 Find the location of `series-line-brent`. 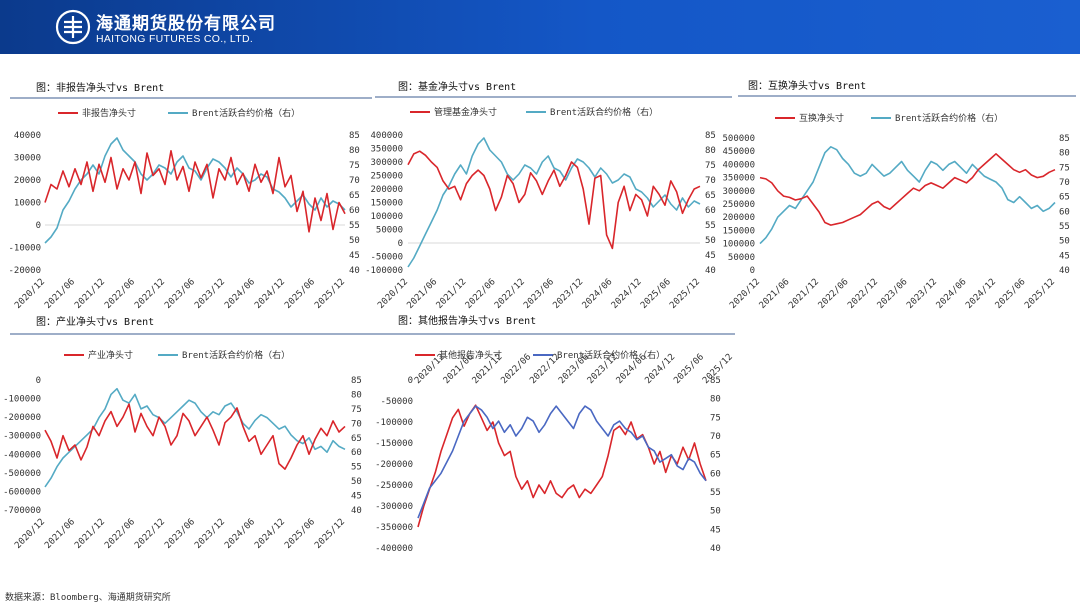

series-line-brent is located at coordinates (907, 195).